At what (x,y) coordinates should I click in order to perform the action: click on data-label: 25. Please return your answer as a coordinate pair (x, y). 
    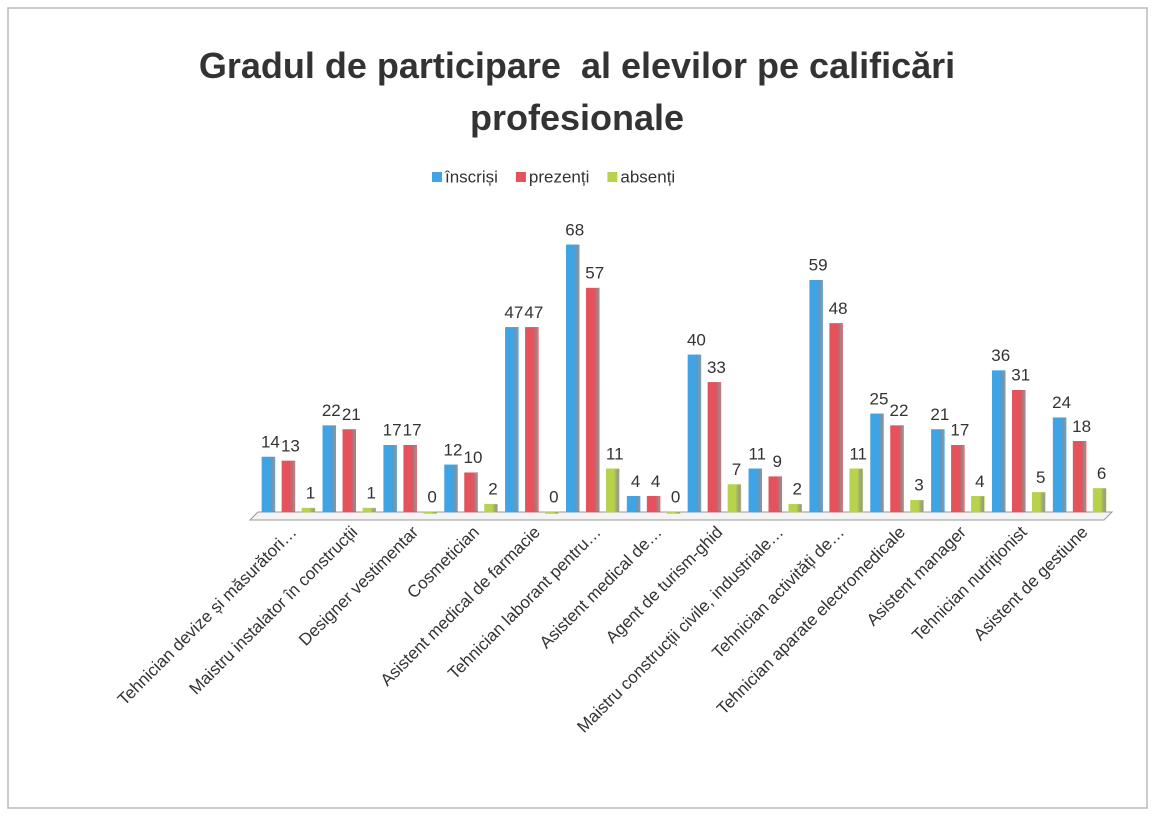
    Looking at the image, I should click on (879, 398).